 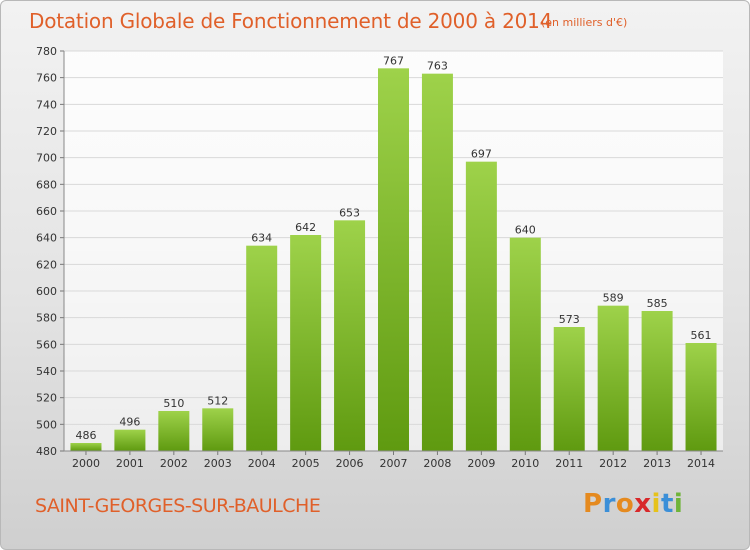 I want to click on x-tick-label: 2014, so click(x=701, y=463).